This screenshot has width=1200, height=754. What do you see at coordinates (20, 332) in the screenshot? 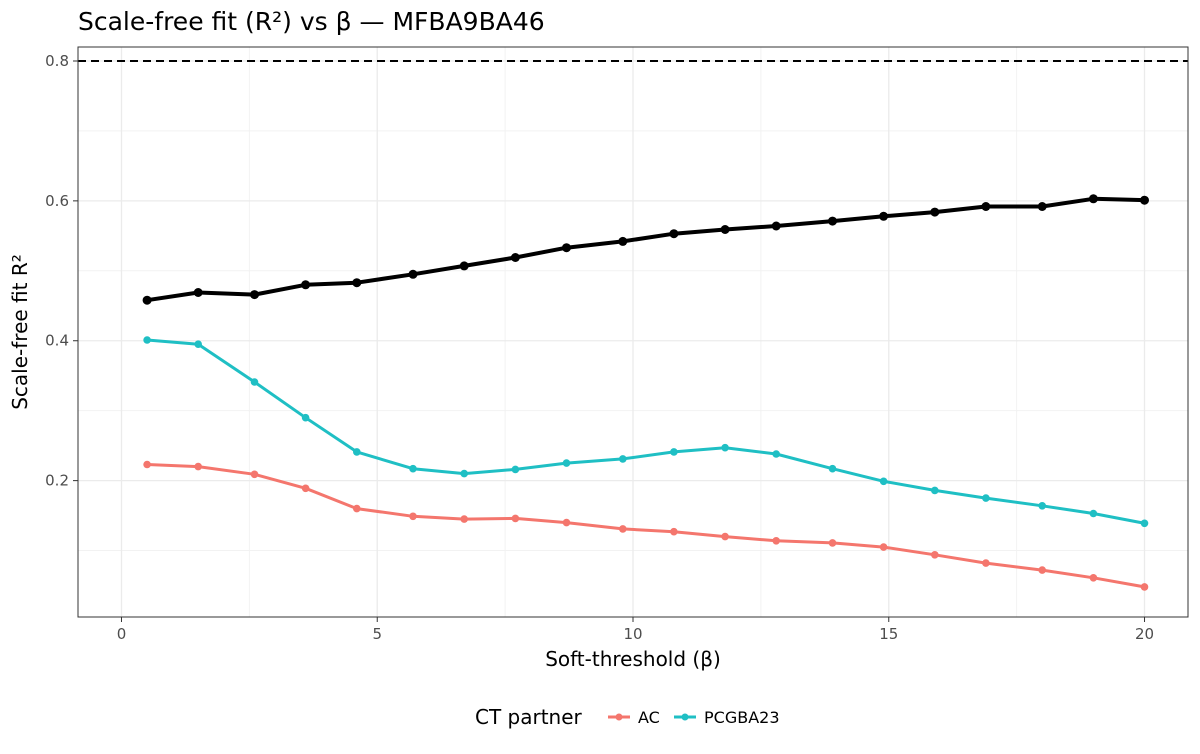
I see `y-axis-title: Scale-free fit R²` at bounding box center [20, 332].